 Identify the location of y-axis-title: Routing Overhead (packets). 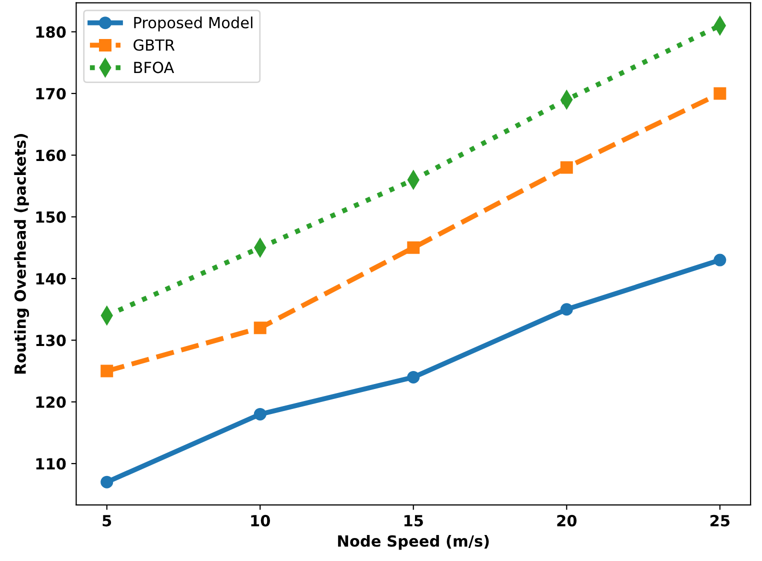
(22, 254).